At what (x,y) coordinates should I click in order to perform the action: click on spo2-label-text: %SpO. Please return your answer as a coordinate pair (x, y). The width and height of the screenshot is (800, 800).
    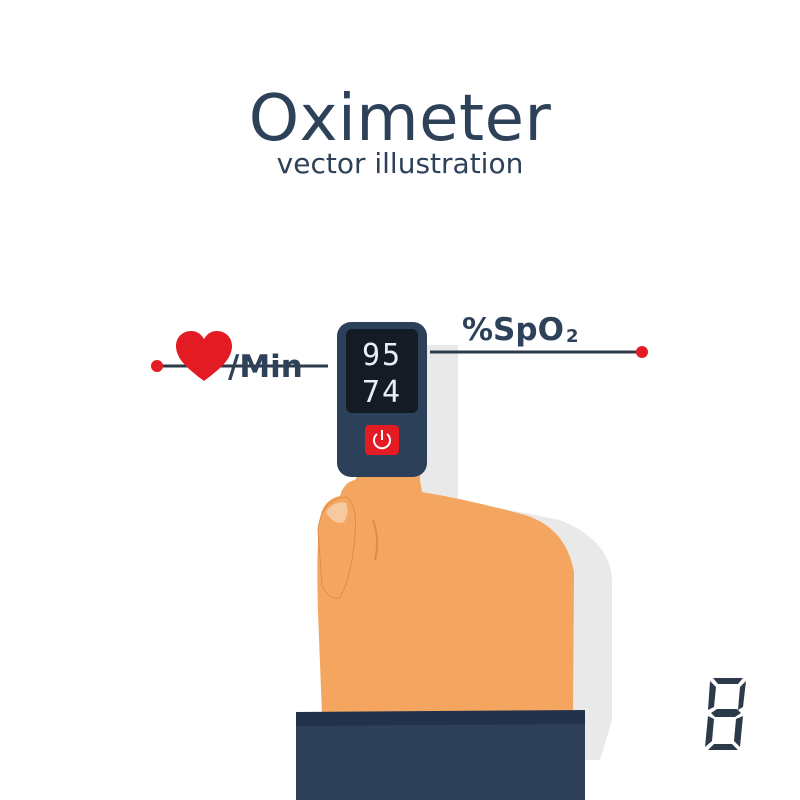
    Looking at the image, I should click on (513, 330).